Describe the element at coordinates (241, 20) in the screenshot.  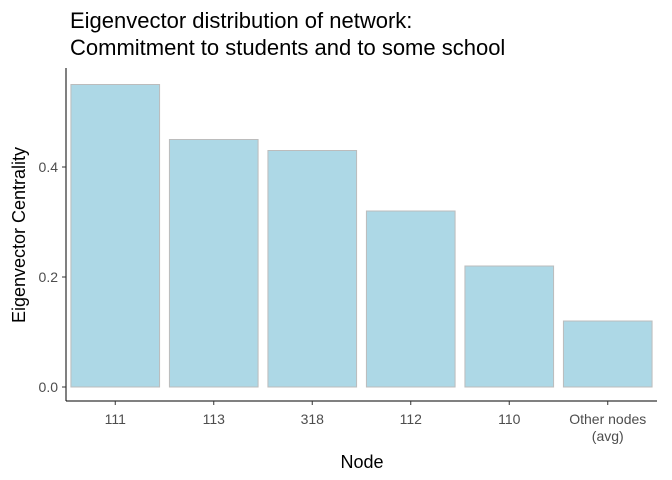
I see `chart-title-line-1: Eigenvector distribution of network:` at that location.